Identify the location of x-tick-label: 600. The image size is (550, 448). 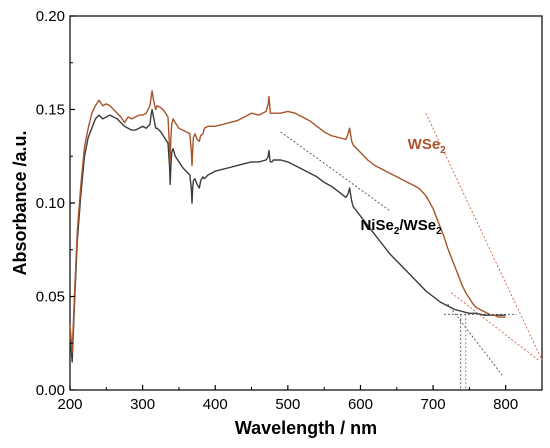
(360, 404).